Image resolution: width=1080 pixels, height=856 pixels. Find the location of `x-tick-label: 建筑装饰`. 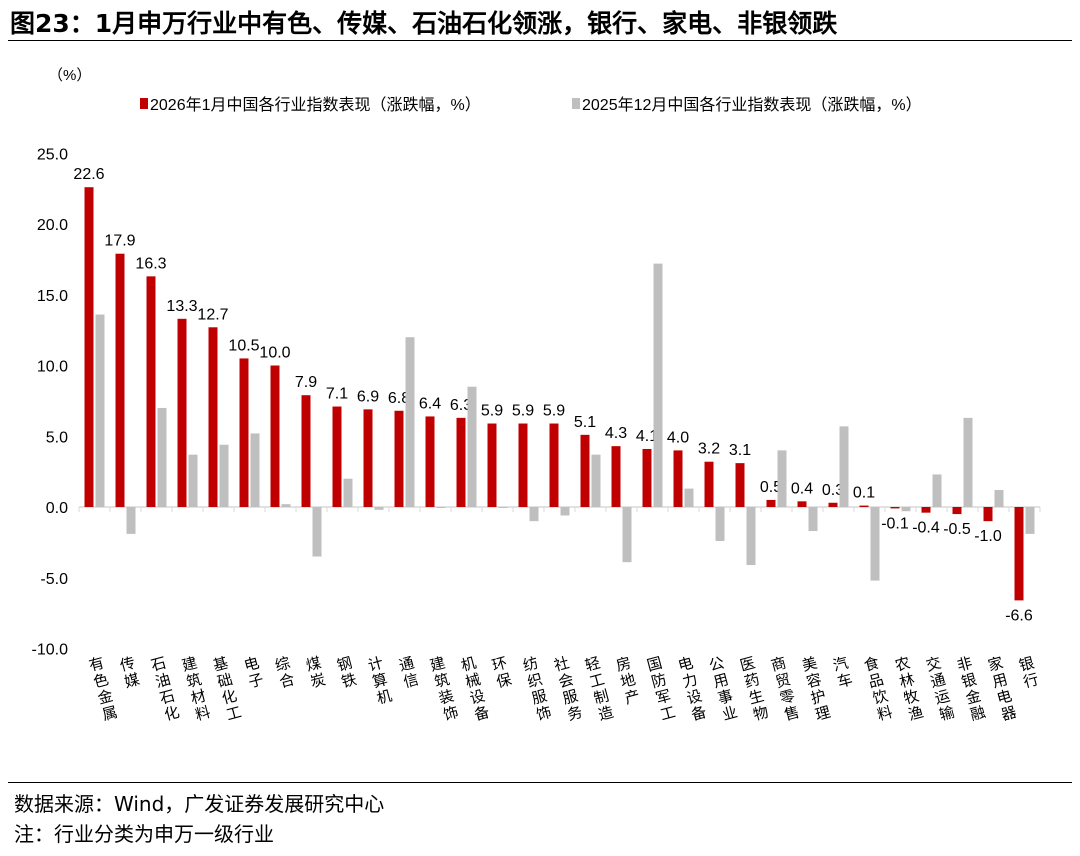

x-tick-label: 建筑装饰 is located at coordinates (444, 690).